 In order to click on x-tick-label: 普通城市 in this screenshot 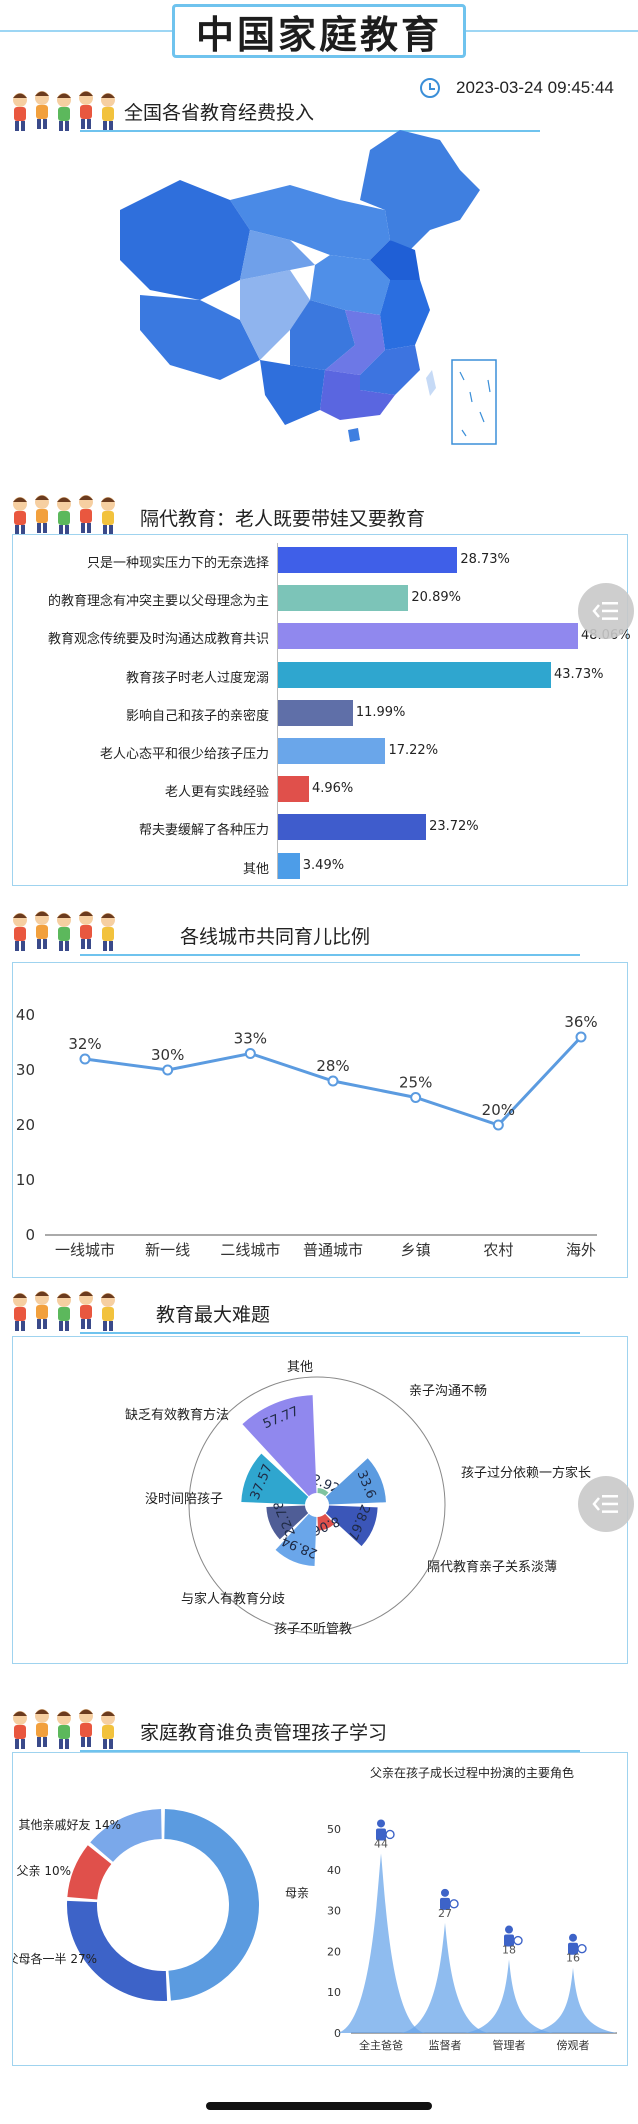, I will do `click(333, 1250)`.